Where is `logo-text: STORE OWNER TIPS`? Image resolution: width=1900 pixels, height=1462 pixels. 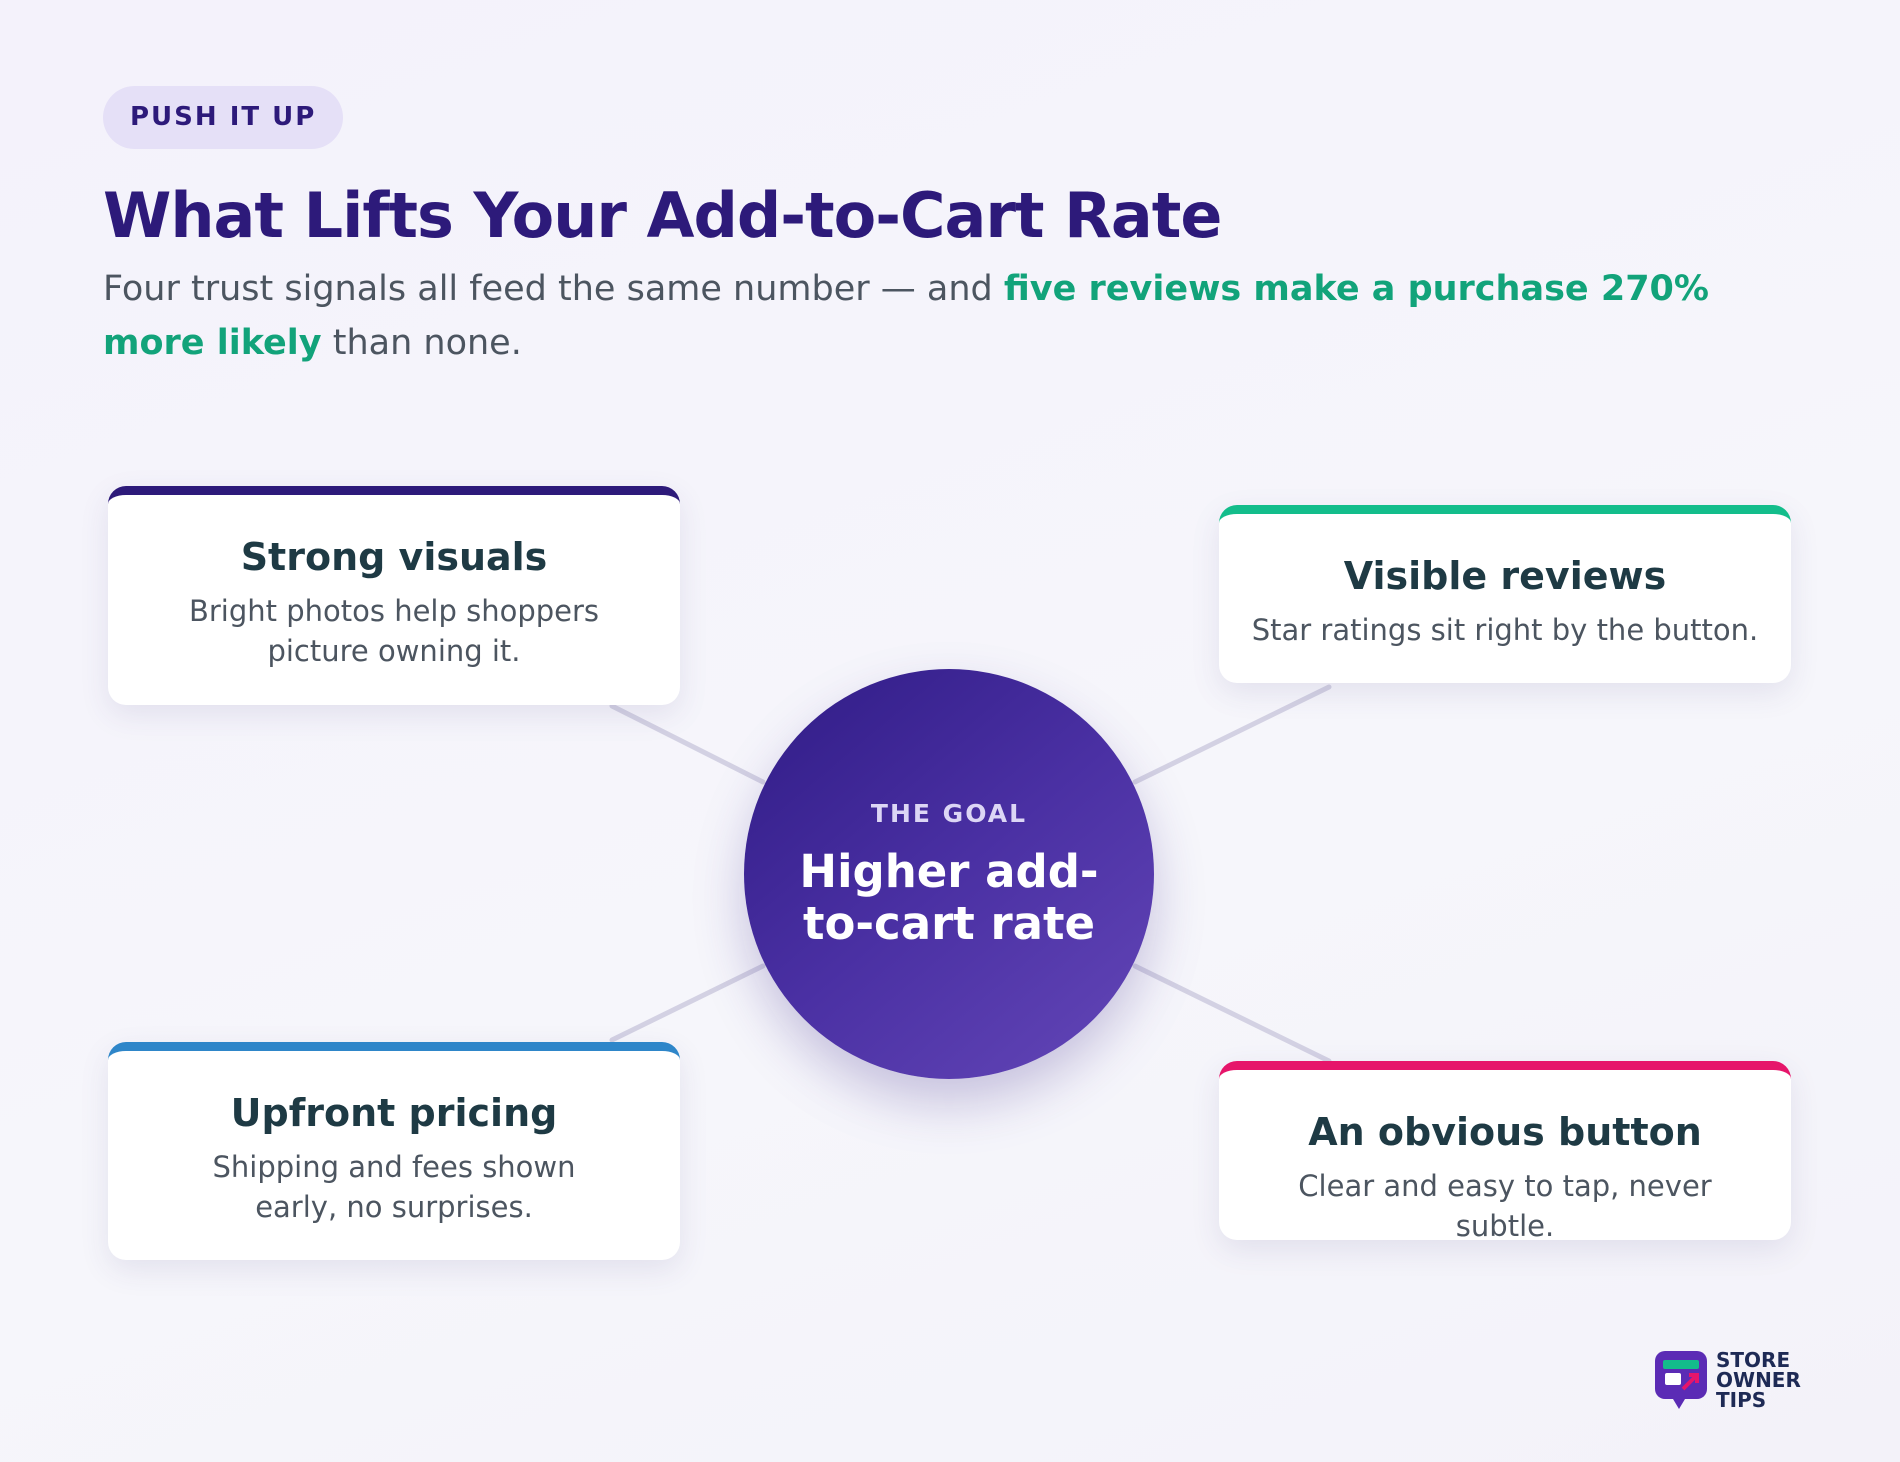 logo-text: STORE OWNER TIPS is located at coordinates (1758, 1380).